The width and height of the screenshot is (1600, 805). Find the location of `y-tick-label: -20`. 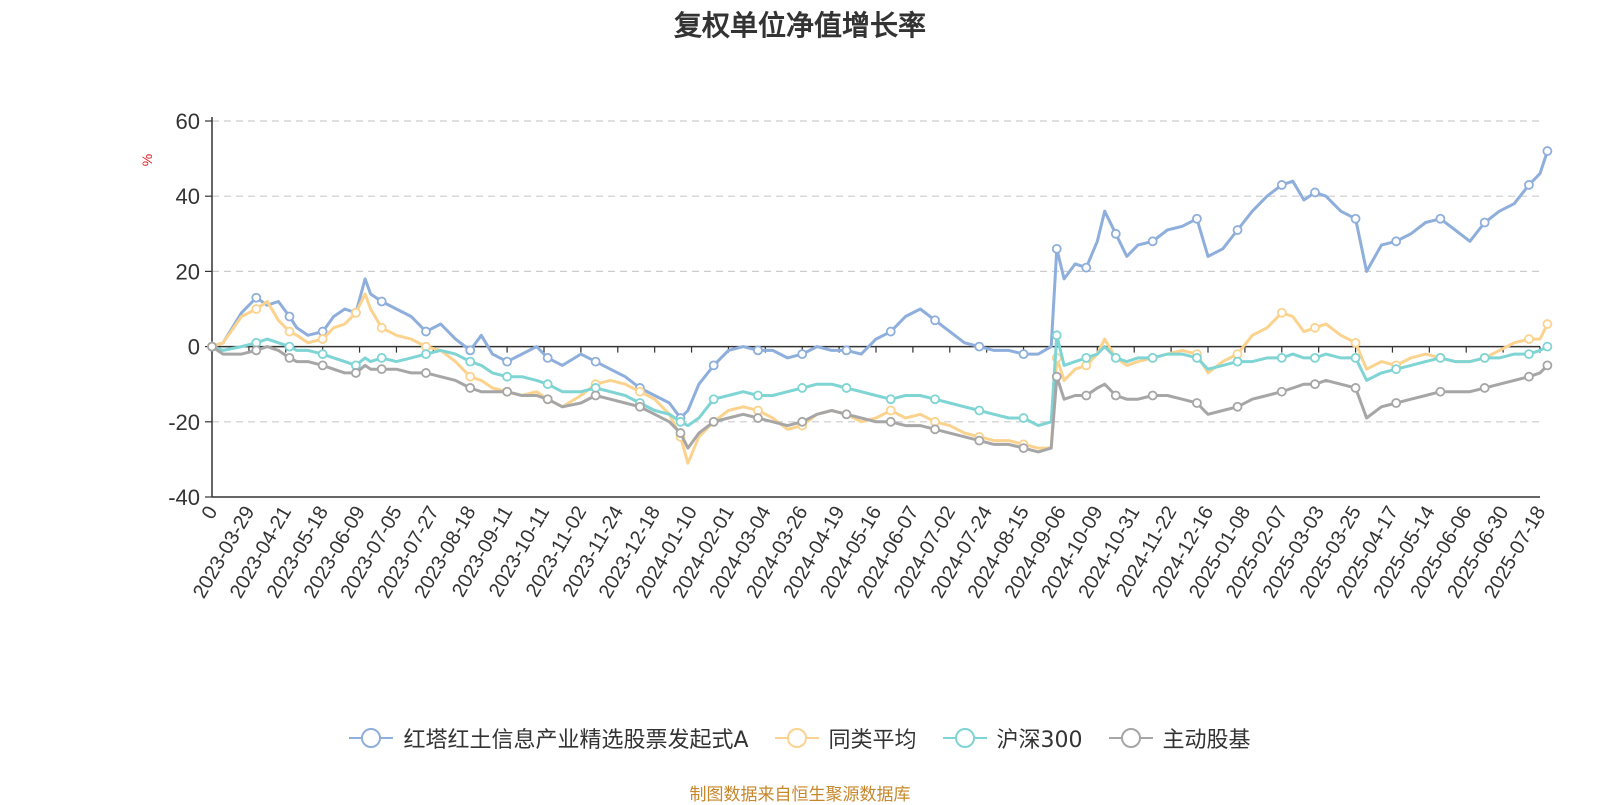

y-tick-label: -20 is located at coordinates (184, 422).